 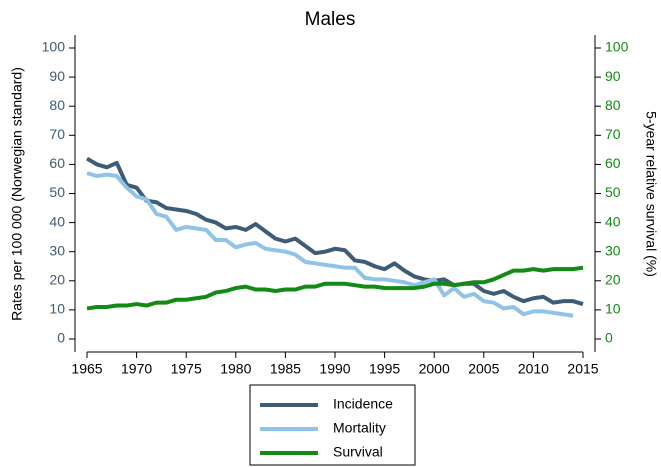 I want to click on x-tick-label: 1975, so click(x=186, y=369).